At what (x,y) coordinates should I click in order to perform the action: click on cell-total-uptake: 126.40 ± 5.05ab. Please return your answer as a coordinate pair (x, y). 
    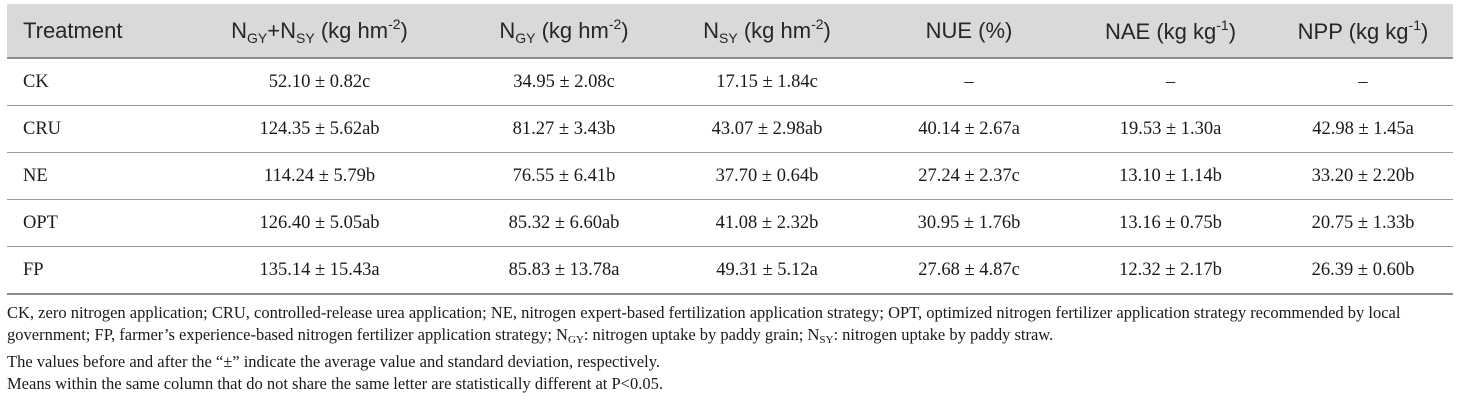
    Looking at the image, I should click on (319, 223).